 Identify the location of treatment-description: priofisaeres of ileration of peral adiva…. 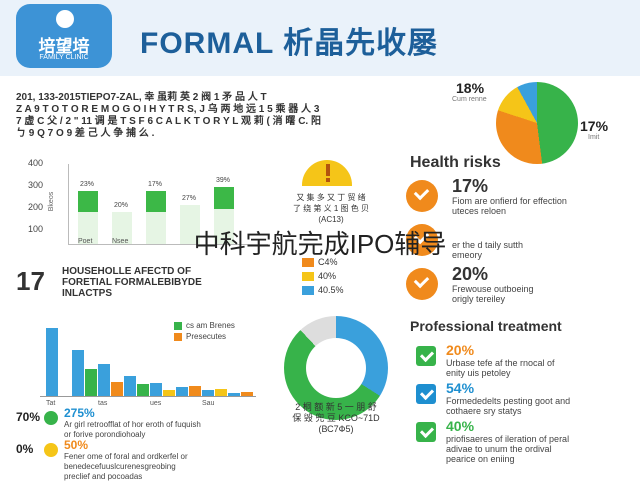
(508, 449).